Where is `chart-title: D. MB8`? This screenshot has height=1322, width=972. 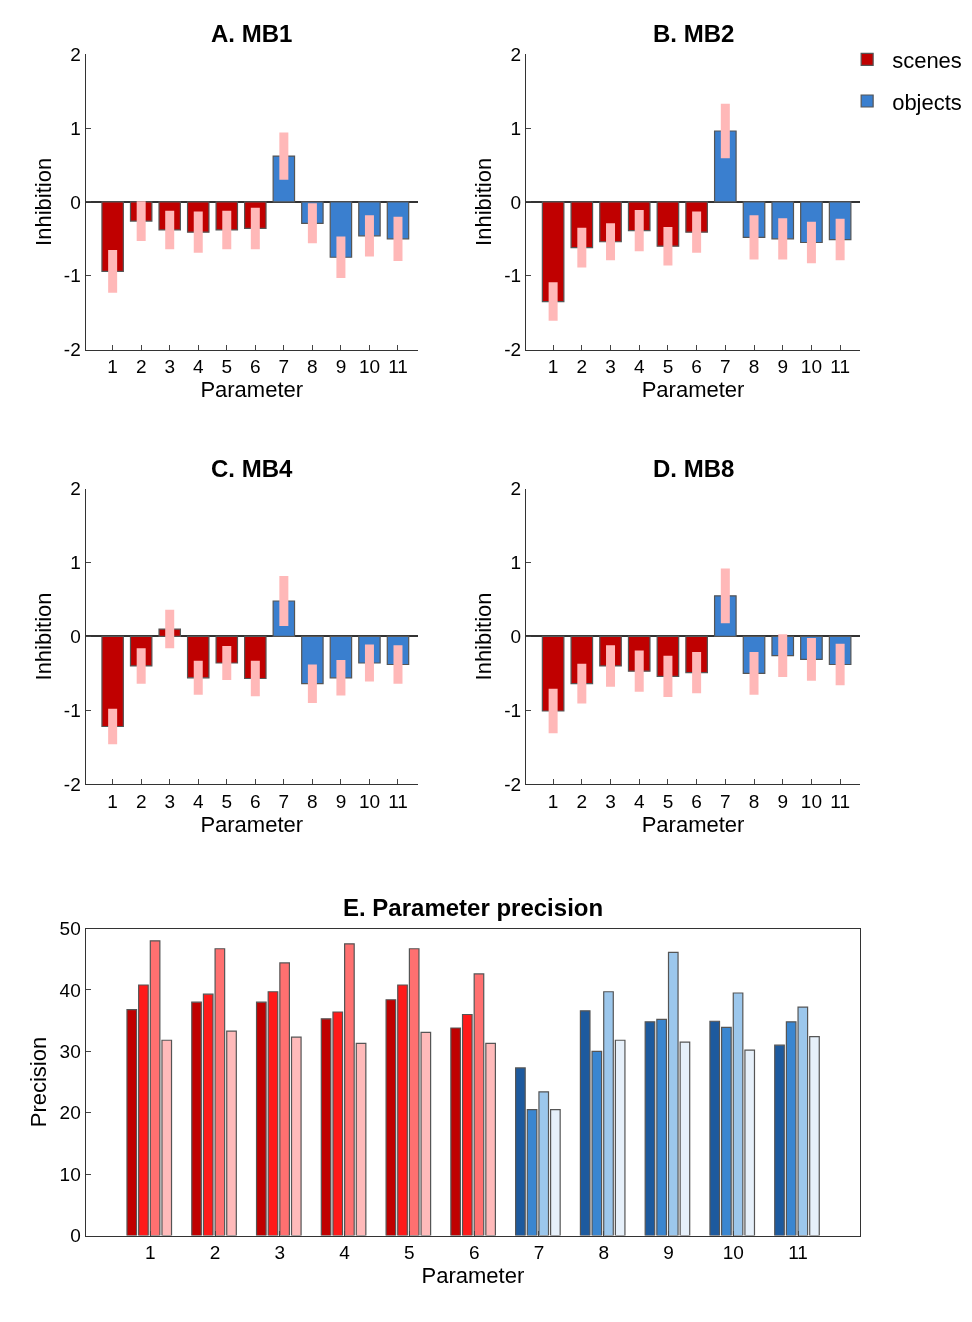 chart-title: D. MB8 is located at coordinates (694, 468).